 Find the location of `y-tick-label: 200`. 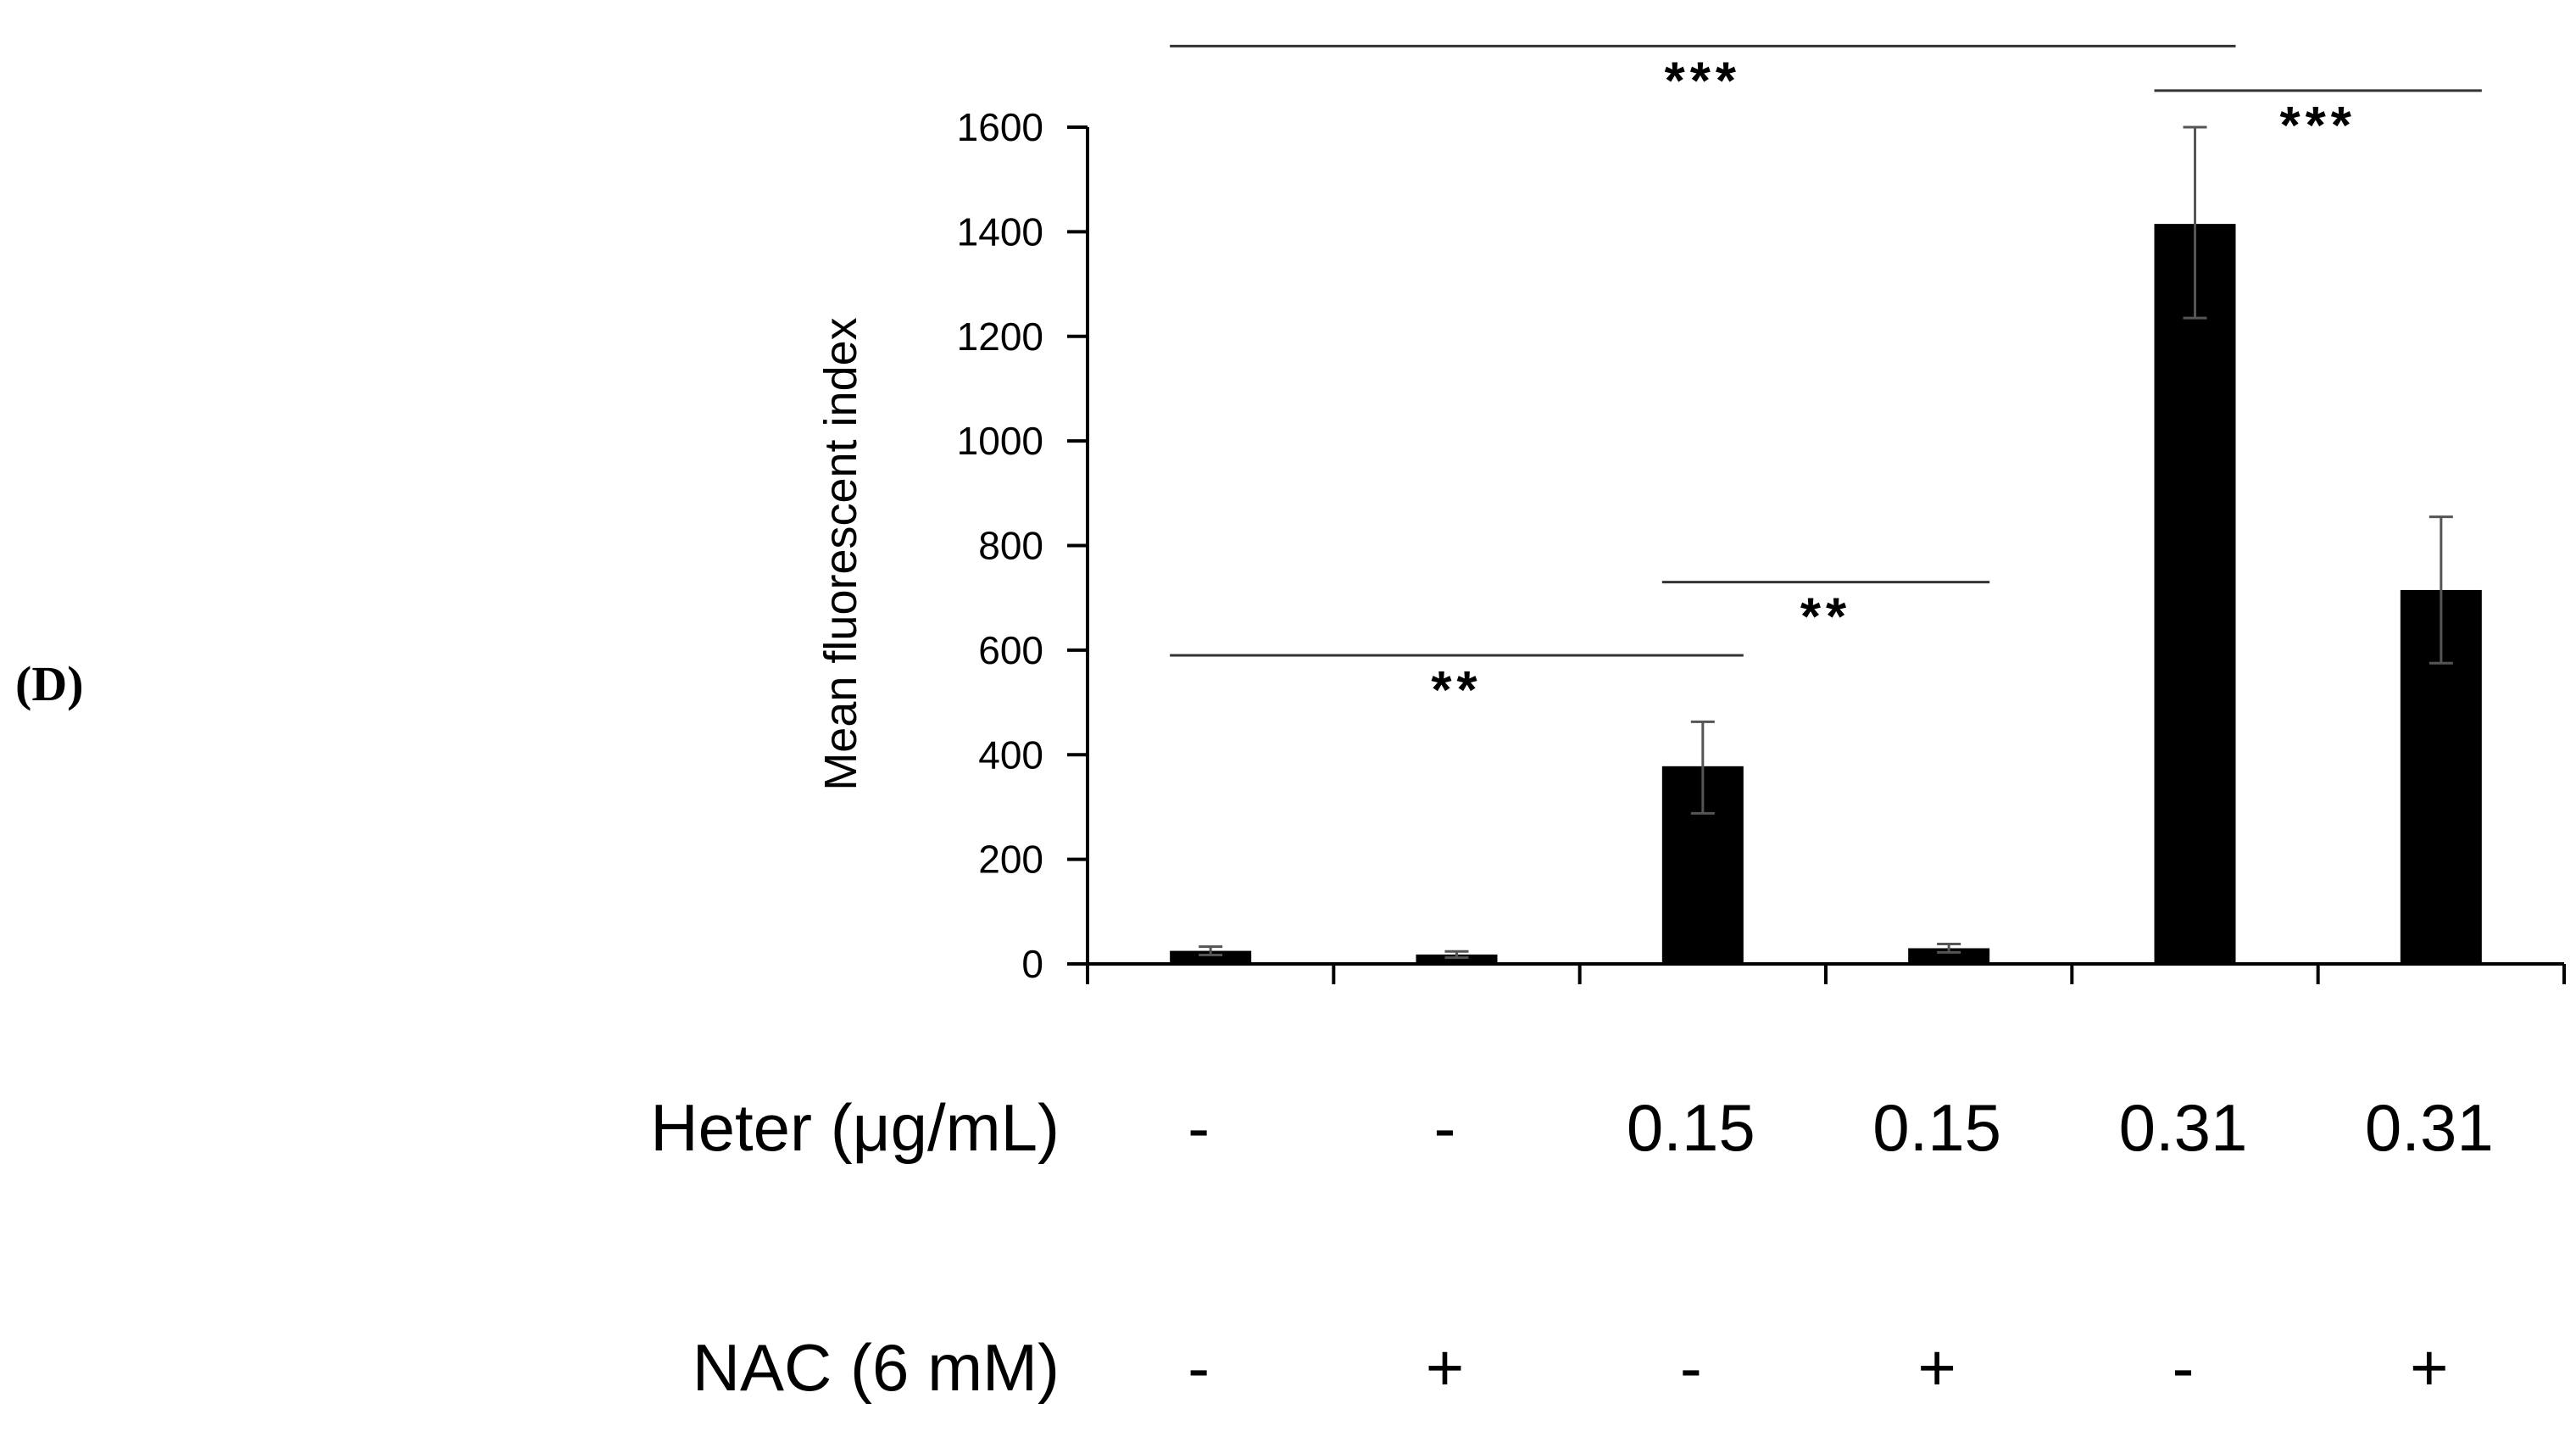

y-tick-label: 200 is located at coordinates (1010, 860).